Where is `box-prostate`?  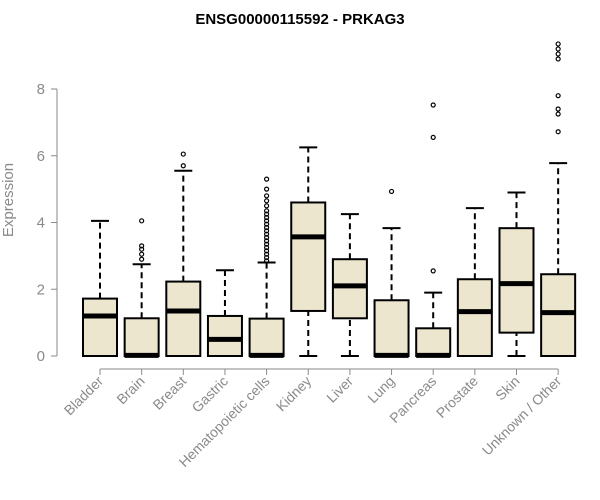 box-prostate is located at coordinates (474, 282).